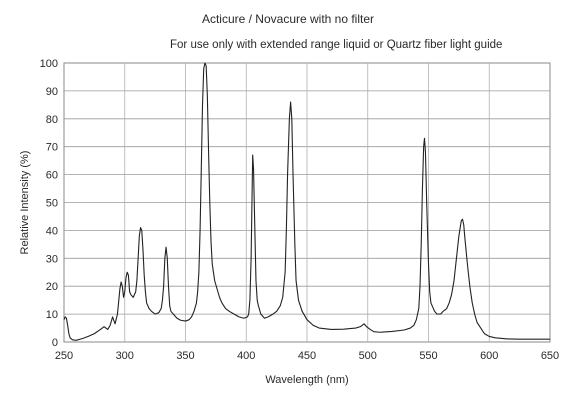 The width and height of the screenshot is (576, 401). I want to click on x-tick-label: 350, so click(185, 356).